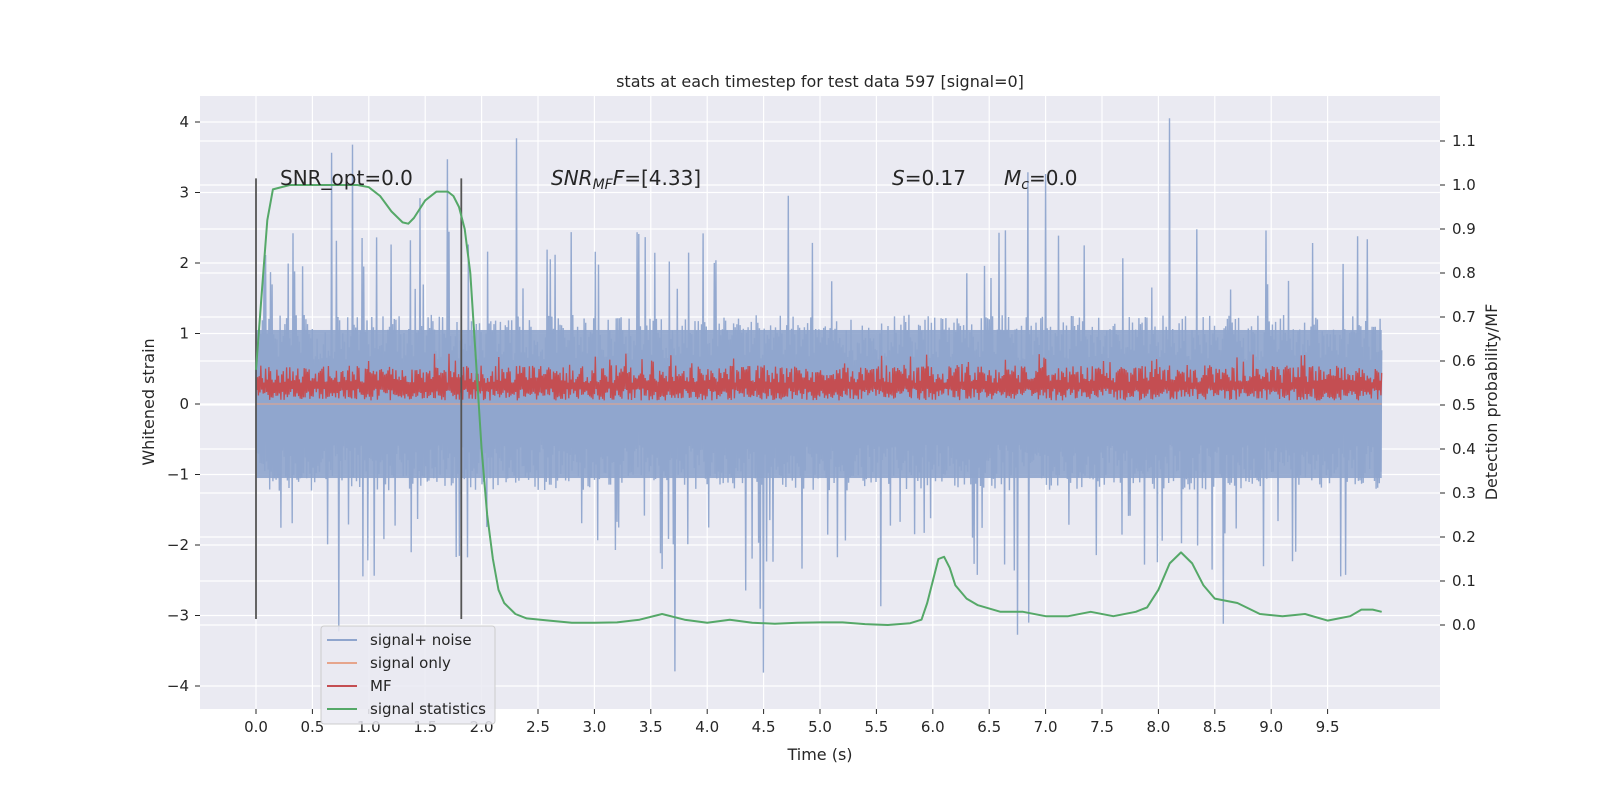 This screenshot has width=1600, height=800. I want to click on y2-tick-label: 0.6, so click(1464, 361).